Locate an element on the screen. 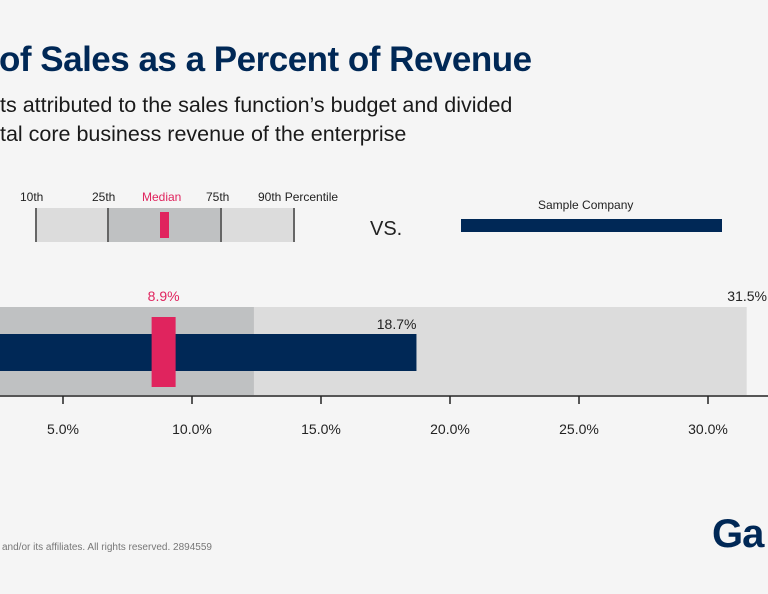 This screenshot has height=594, width=768. legend-sample-company: Sample Company is located at coordinates (586, 205).